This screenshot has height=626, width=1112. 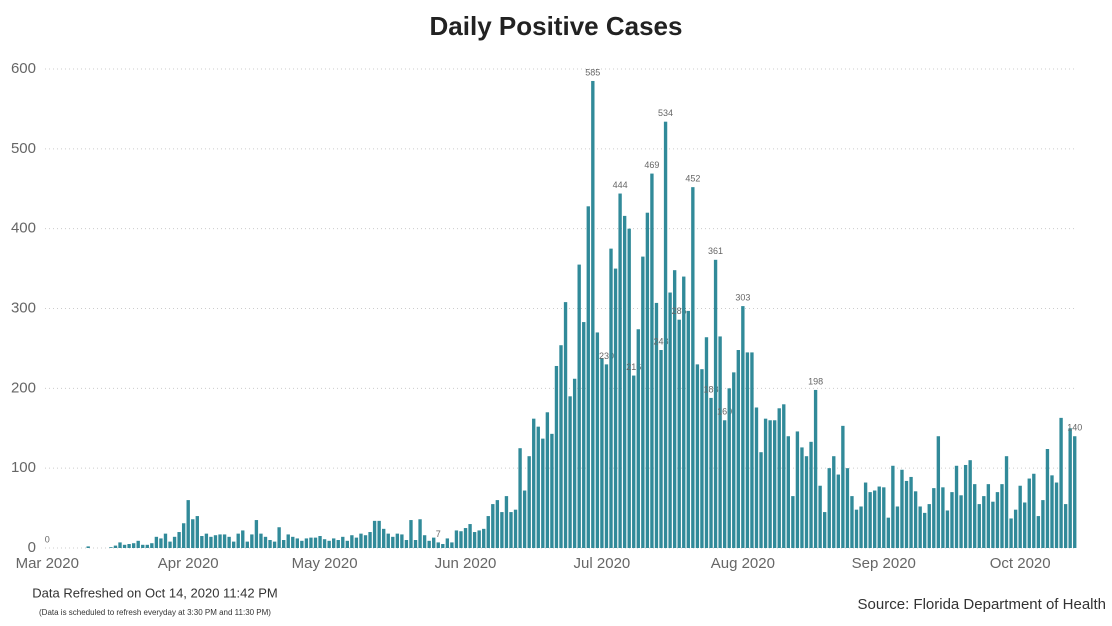 What do you see at coordinates (679, 311) in the screenshot?
I see `data-label: 286` at bounding box center [679, 311].